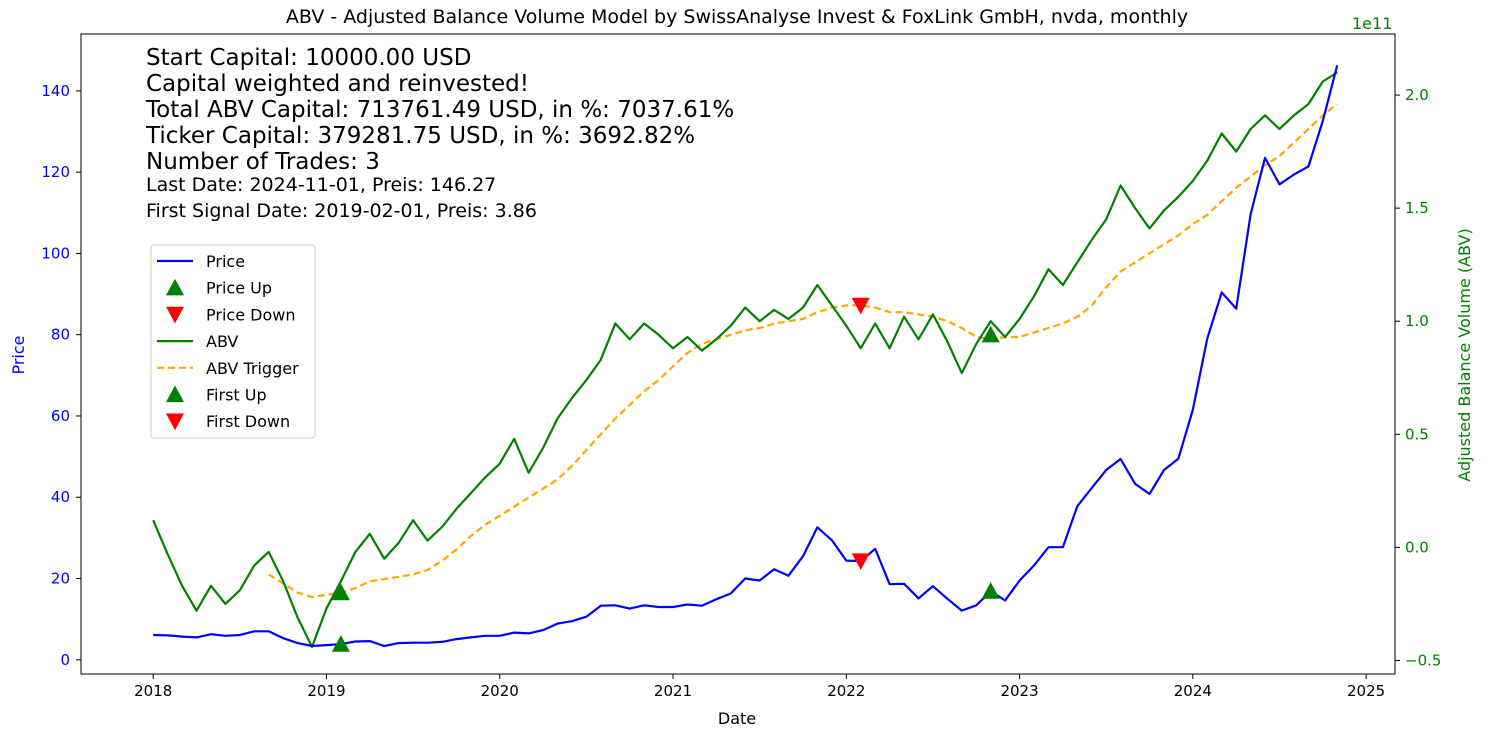 The image size is (1490, 739). I want to click on legend-item: First Down, so click(228, 421).